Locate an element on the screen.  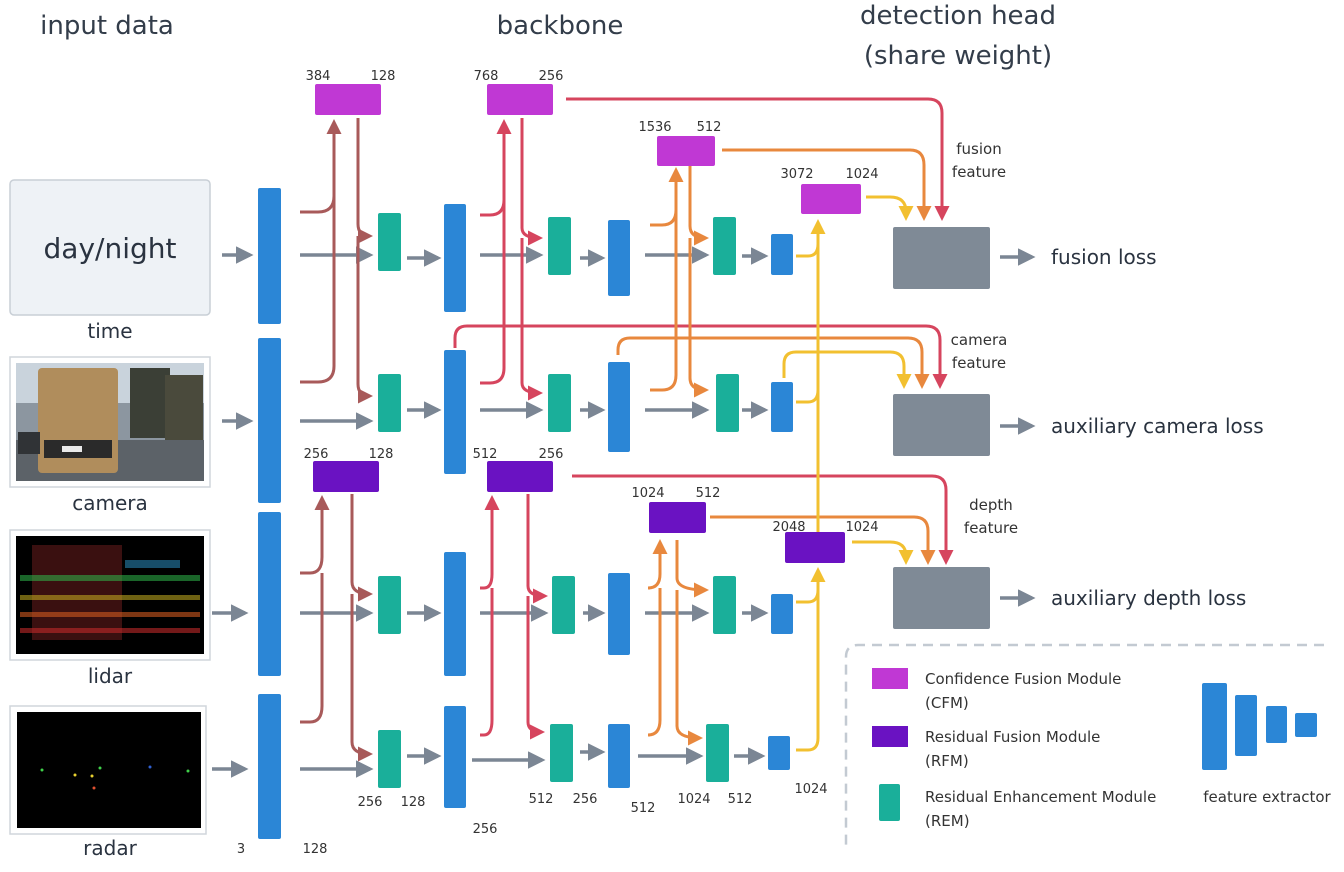
lidar-label: lidar is located at coordinates (110, 676).